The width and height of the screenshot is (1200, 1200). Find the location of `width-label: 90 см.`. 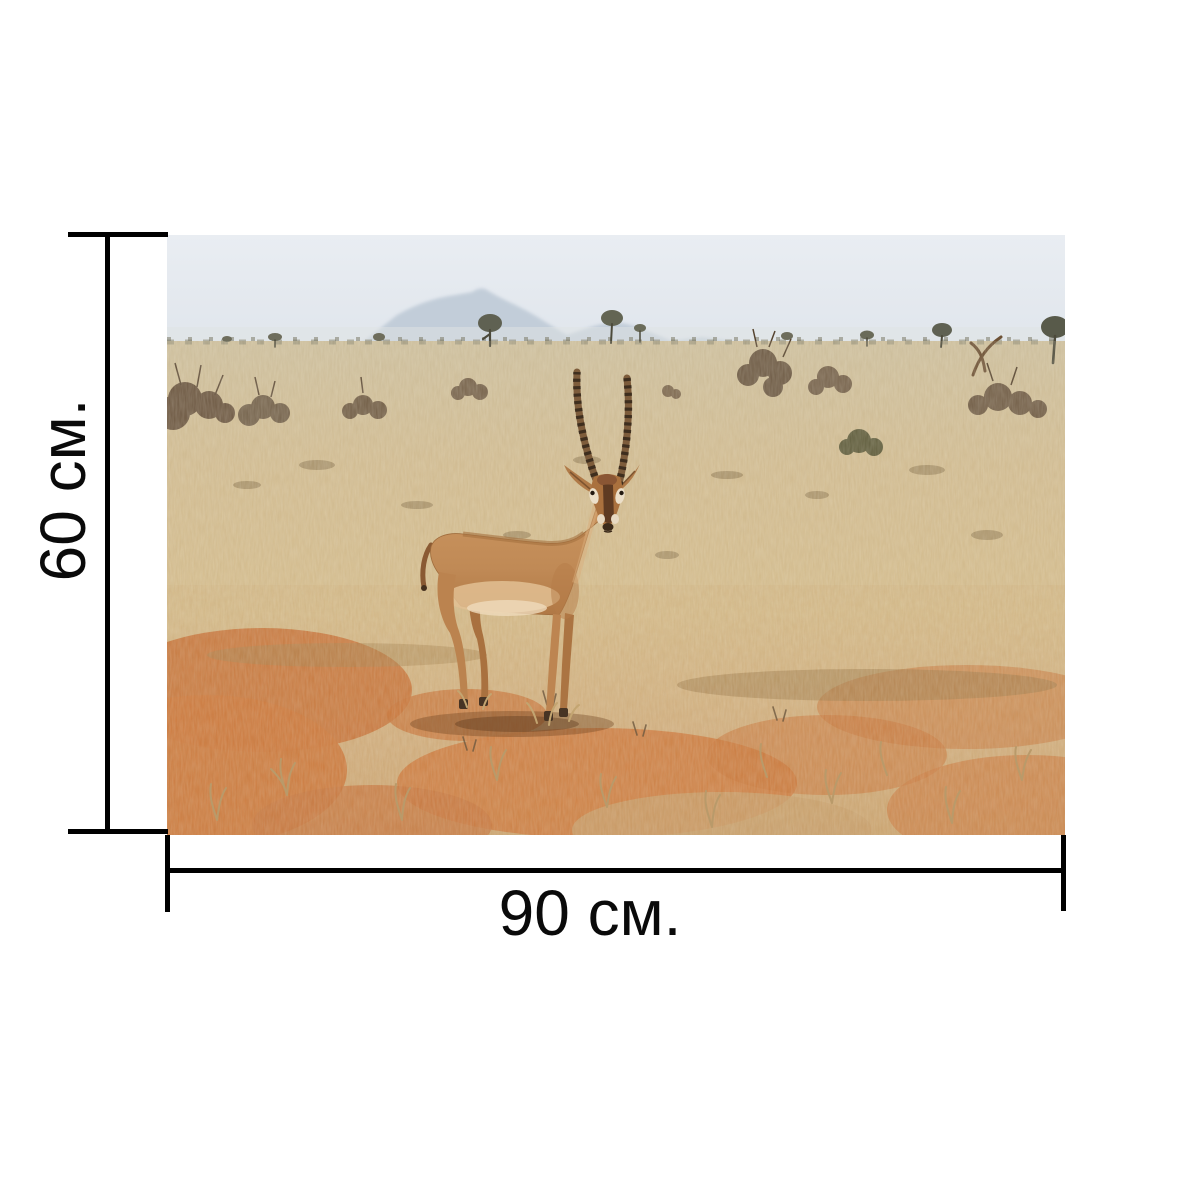

width-label: 90 см. is located at coordinates (590, 913).